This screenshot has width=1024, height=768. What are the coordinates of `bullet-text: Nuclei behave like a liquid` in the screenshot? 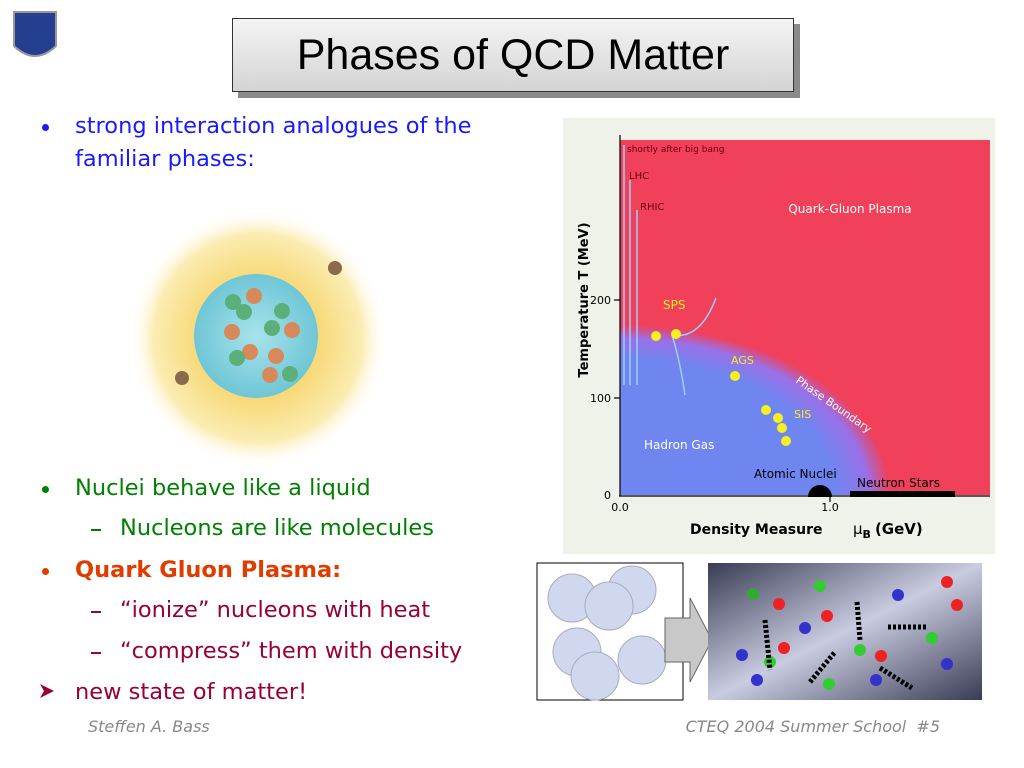 It's located at (223, 488).